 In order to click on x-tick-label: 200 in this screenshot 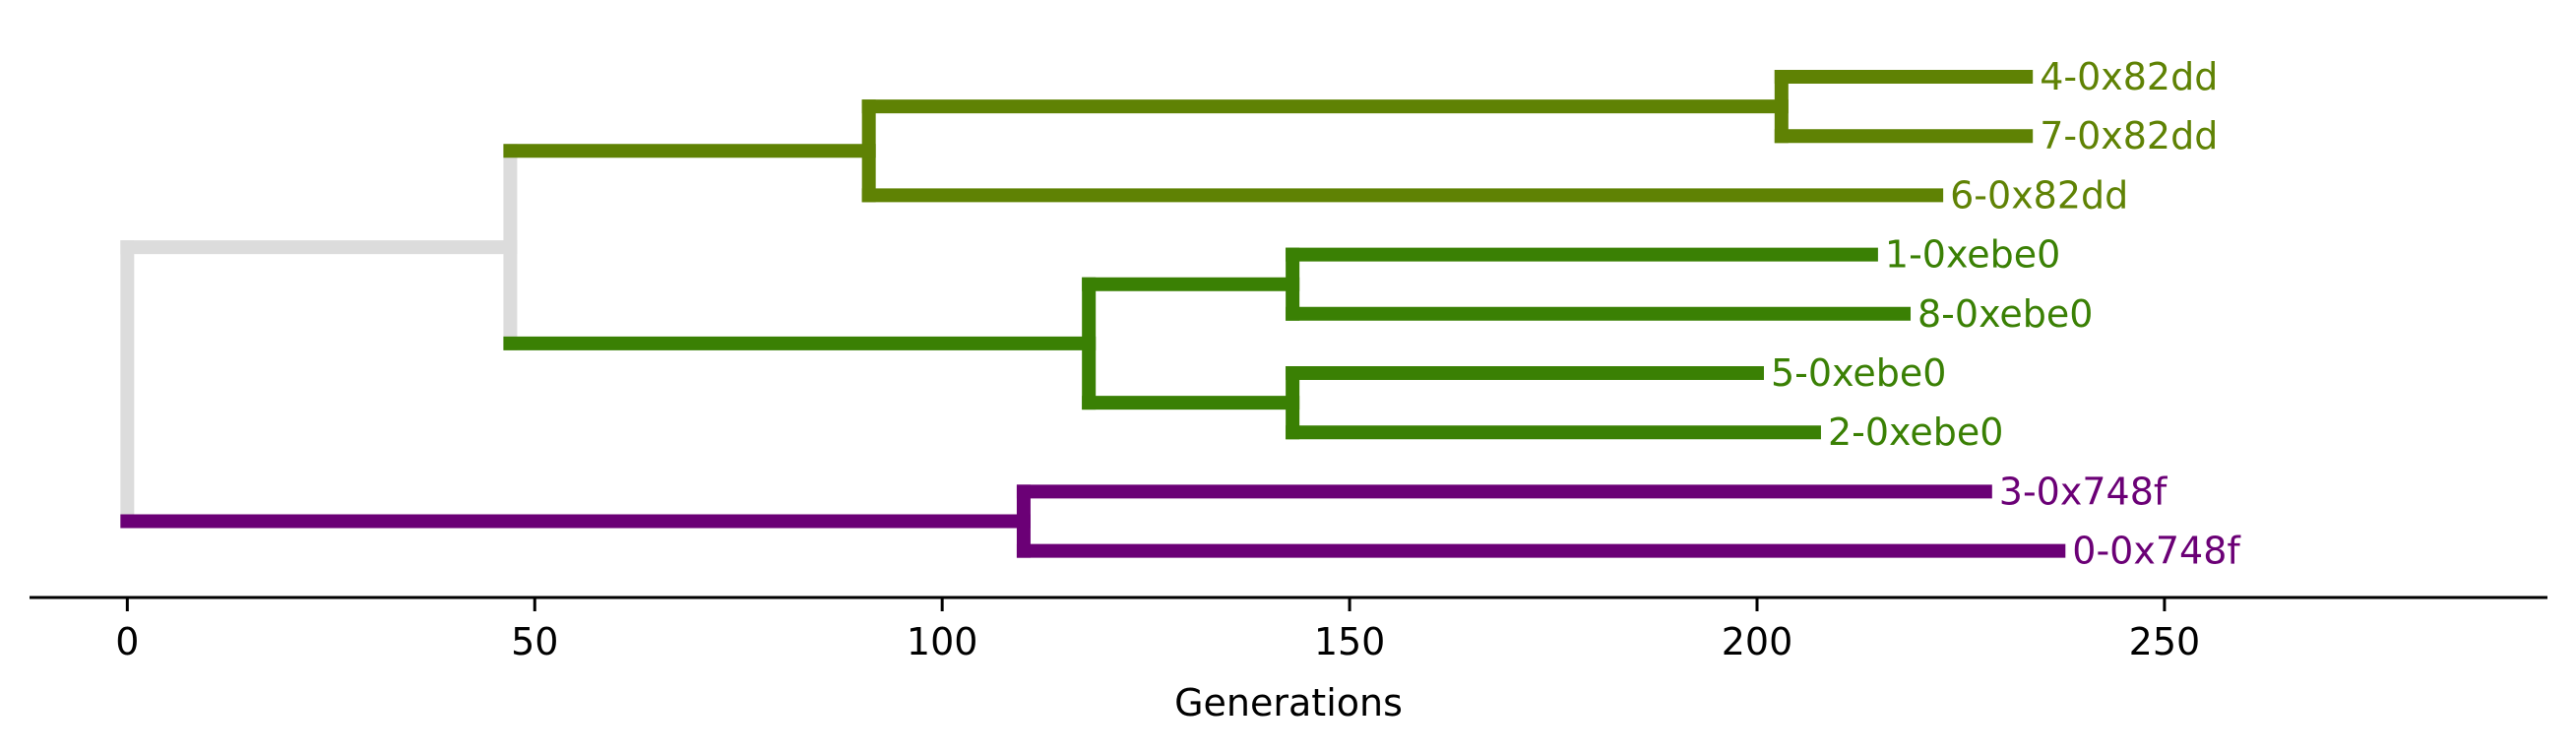, I will do `click(1758, 641)`.